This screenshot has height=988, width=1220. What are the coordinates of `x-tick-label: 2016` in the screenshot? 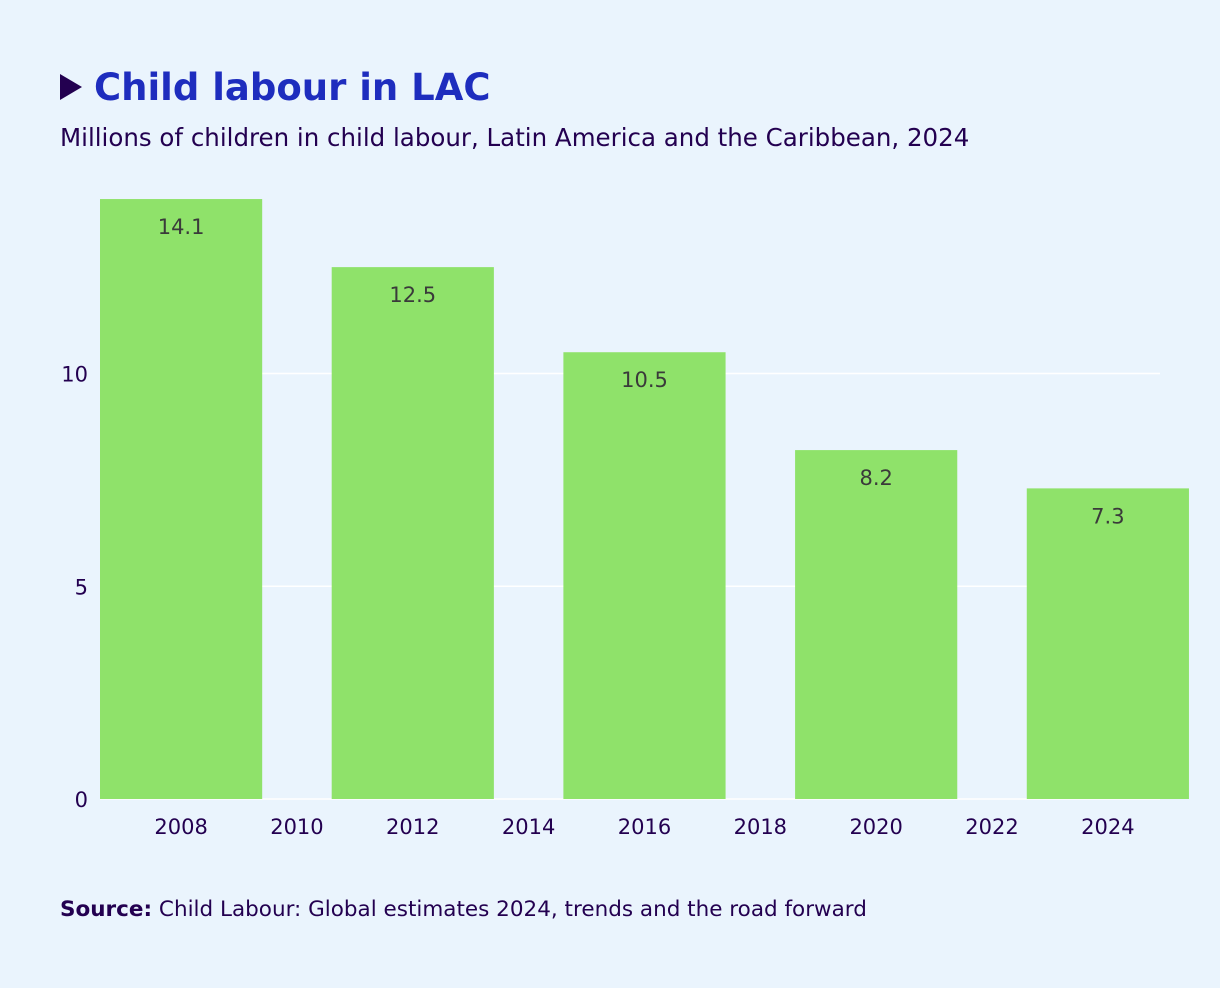 It's located at (644, 827).